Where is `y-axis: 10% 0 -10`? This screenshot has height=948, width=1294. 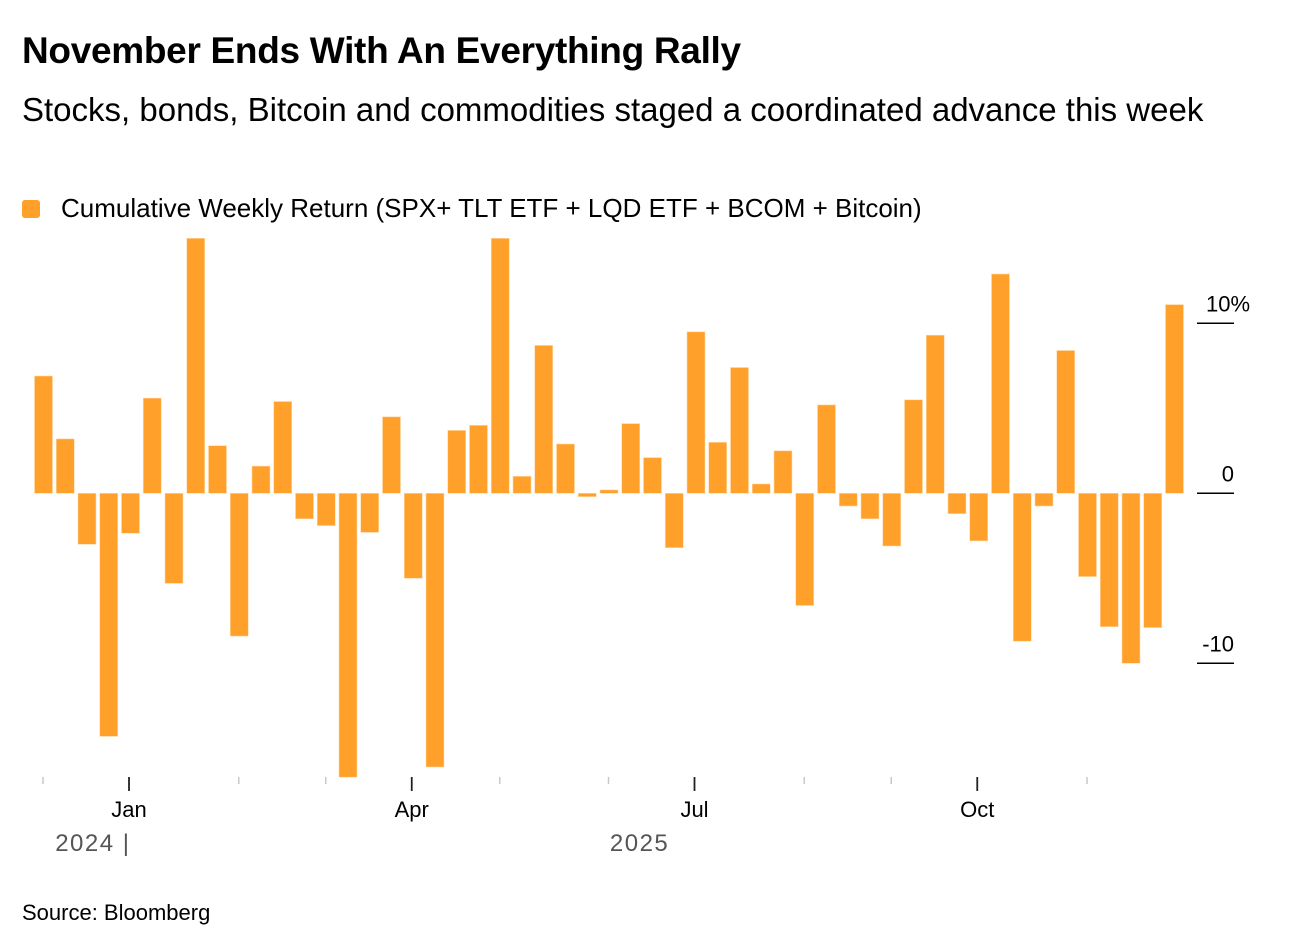 y-axis: 10% 0 -10 is located at coordinates (1223, 478).